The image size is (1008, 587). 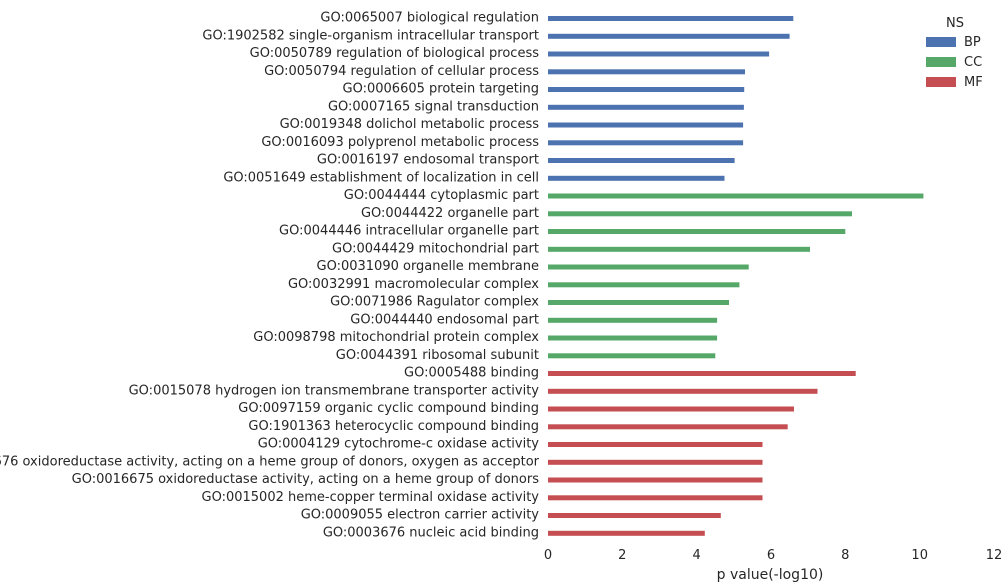 I want to click on legend-swatch-bp, so click(x=941, y=42).